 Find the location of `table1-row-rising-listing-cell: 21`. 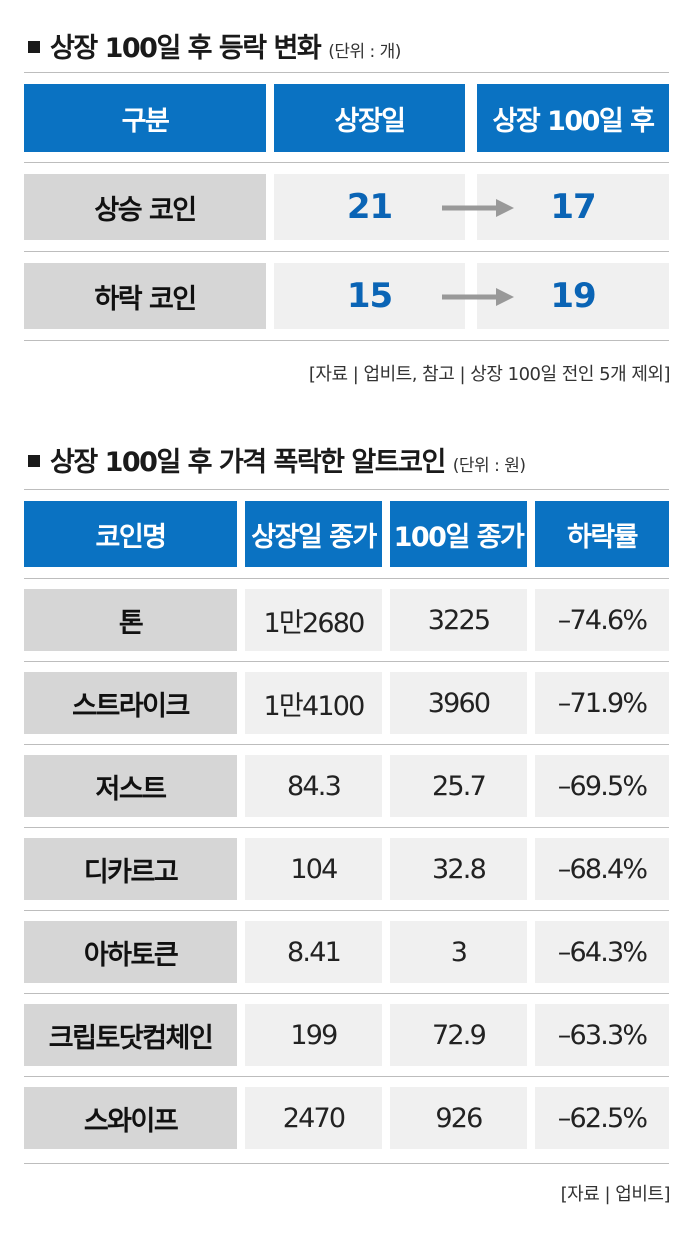

table1-row-rising-listing-cell: 21 is located at coordinates (369, 207).